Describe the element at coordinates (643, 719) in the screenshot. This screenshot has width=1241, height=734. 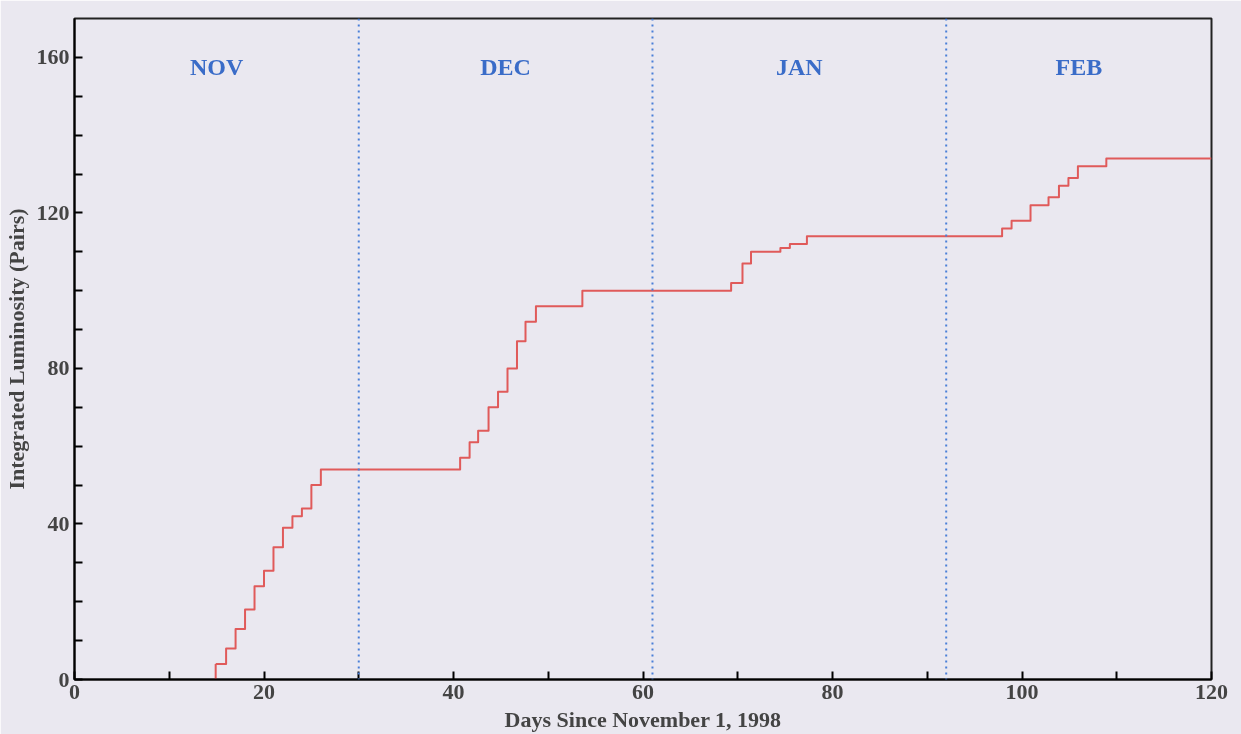
I see `x-axis-title: Days Since November 1, 1998` at that location.